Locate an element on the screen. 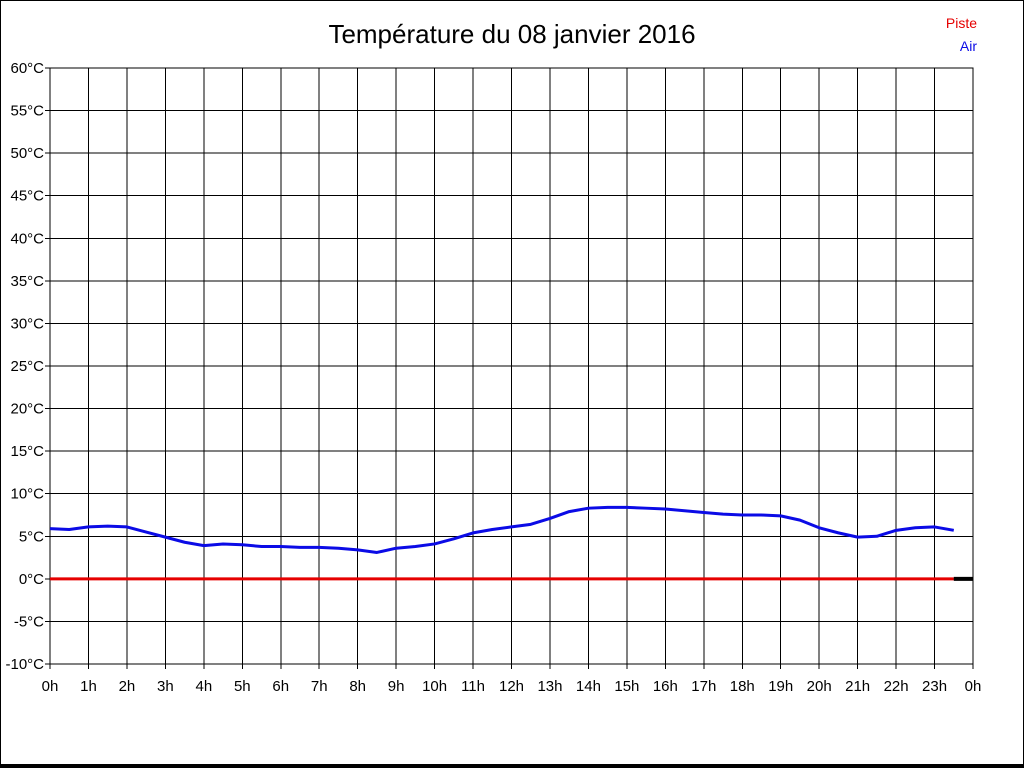 Image resolution: width=1024 pixels, height=768 pixels. y-tick-label: 25°C is located at coordinates (27, 366).